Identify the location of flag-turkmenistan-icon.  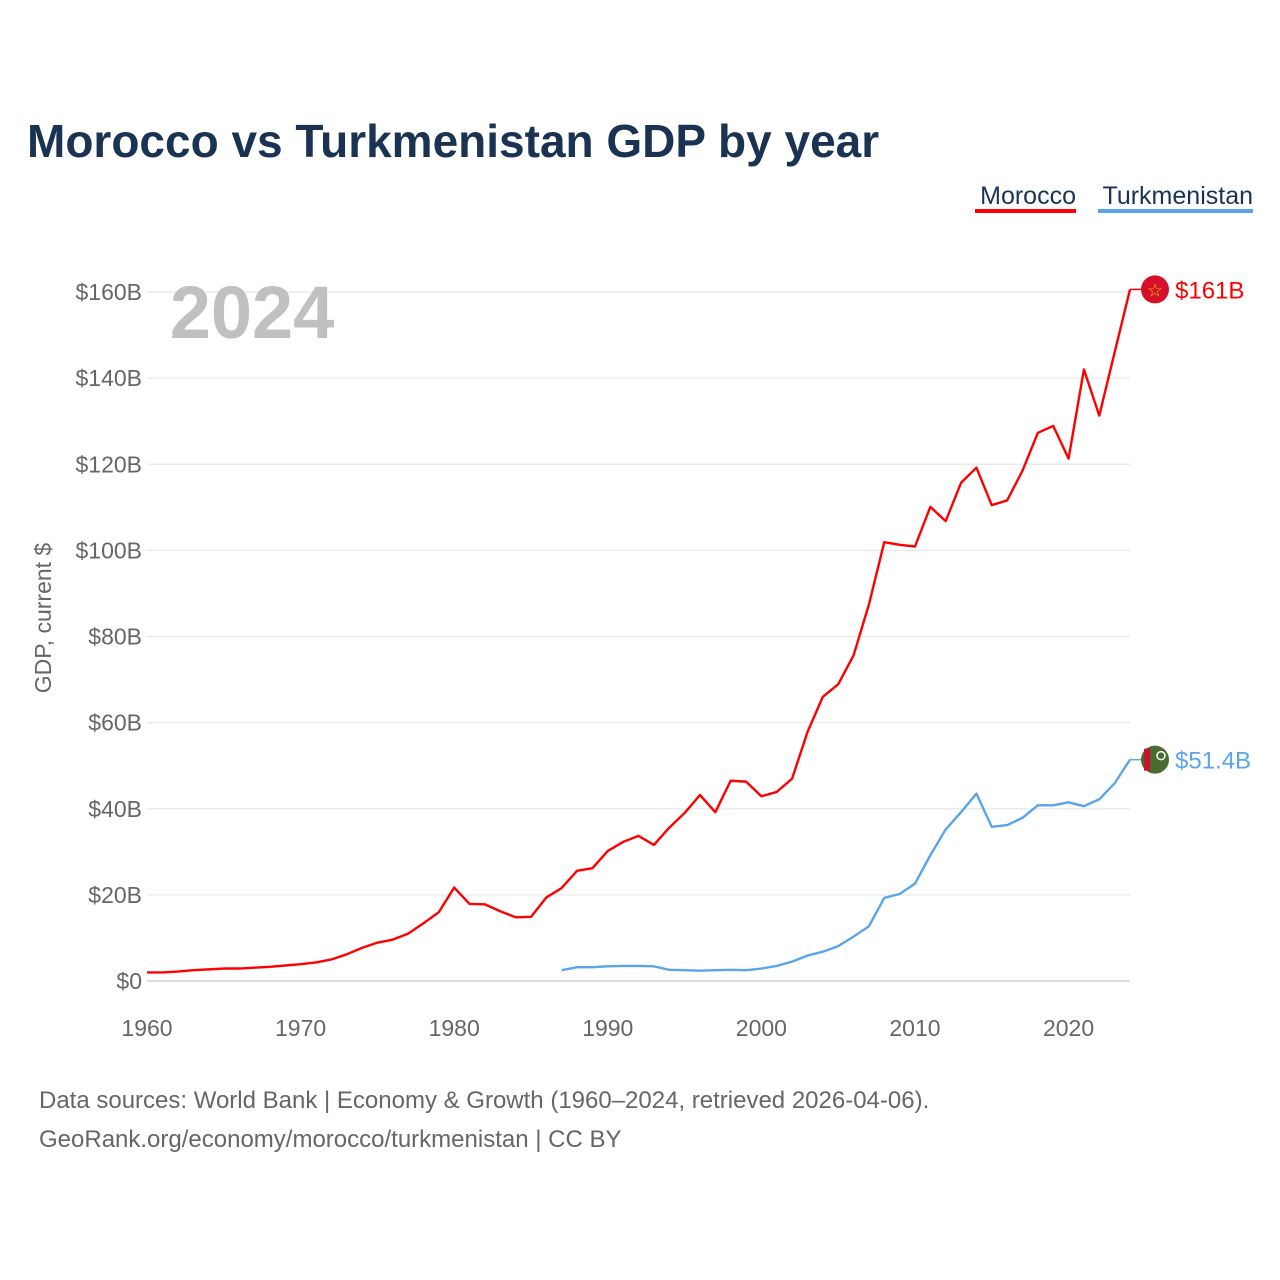
(1155, 759).